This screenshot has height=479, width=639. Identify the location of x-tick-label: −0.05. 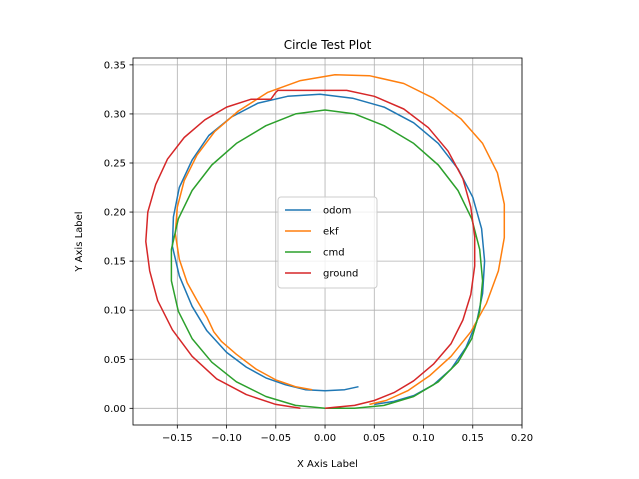
(275, 438).